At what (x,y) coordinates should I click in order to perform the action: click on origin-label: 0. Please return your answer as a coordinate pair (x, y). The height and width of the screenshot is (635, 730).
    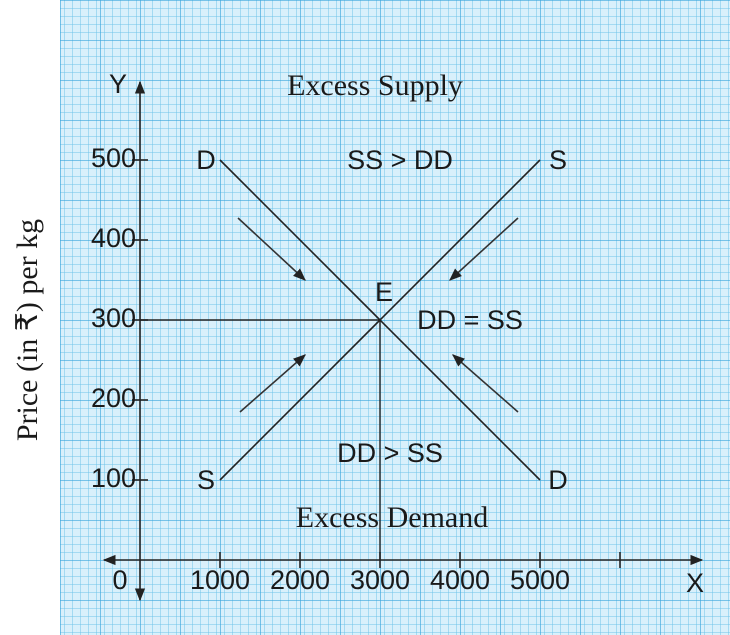
    Looking at the image, I should click on (119, 580).